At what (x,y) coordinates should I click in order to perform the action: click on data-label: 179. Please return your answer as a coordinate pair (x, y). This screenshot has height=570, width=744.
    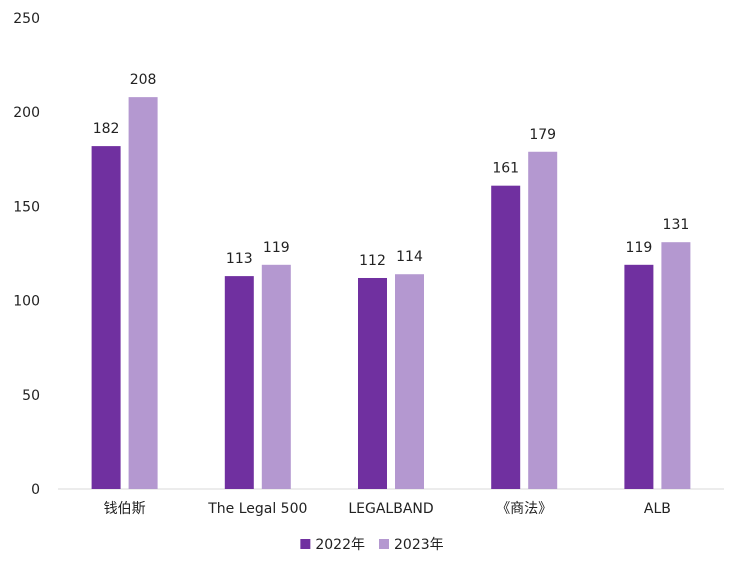
    Looking at the image, I should click on (542, 135).